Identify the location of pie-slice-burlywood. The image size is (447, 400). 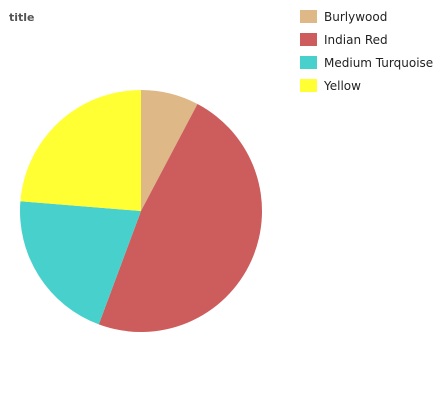
(169, 150).